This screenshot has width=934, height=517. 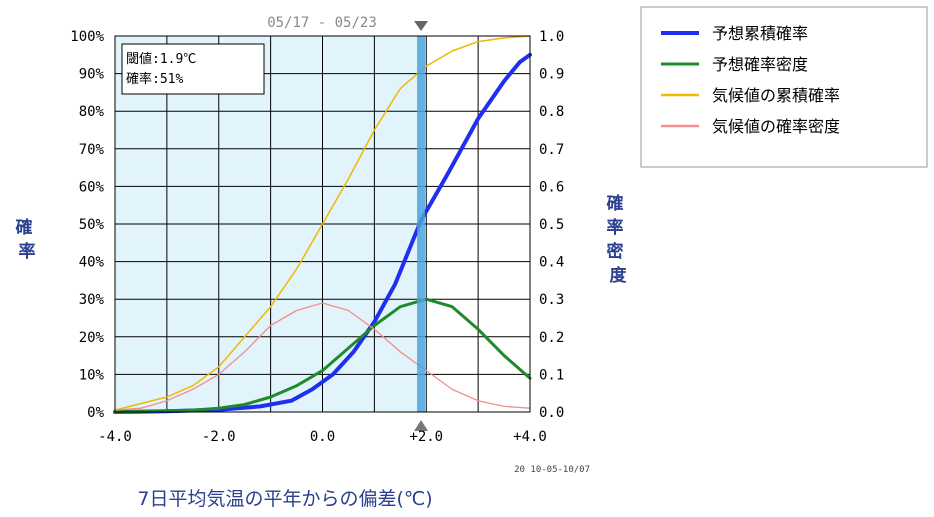 I want to click on y-left-tick-label: 20%, so click(x=92, y=338).